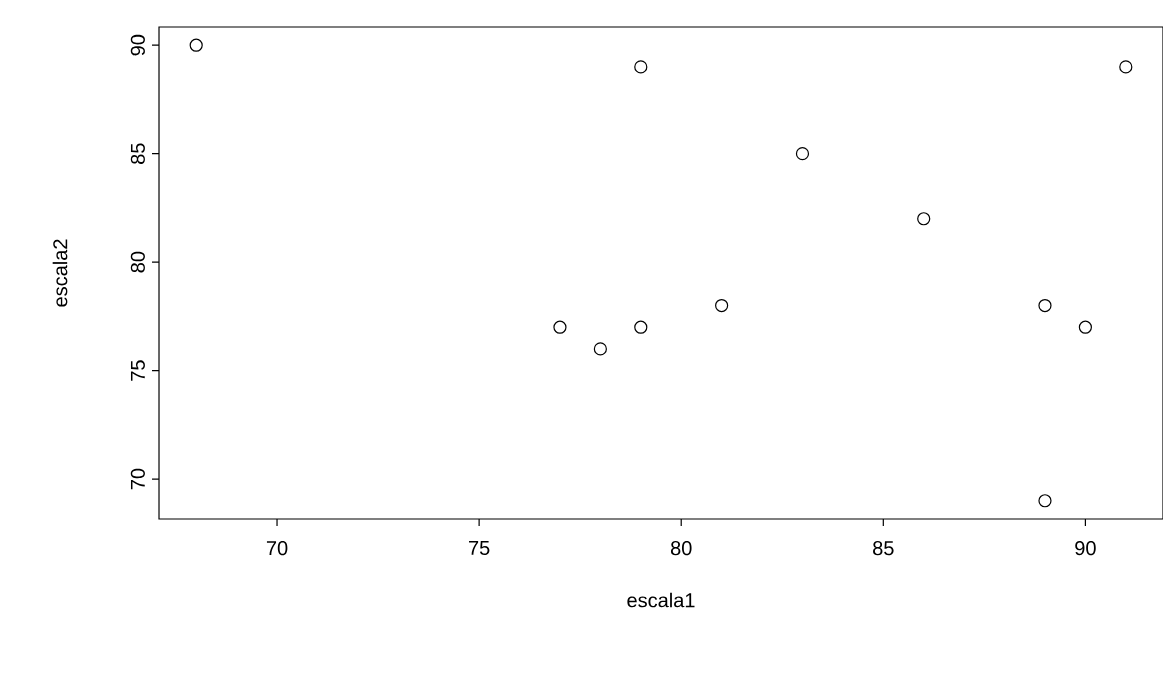  I want to click on x-tick-label: 70, so click(277, 548).